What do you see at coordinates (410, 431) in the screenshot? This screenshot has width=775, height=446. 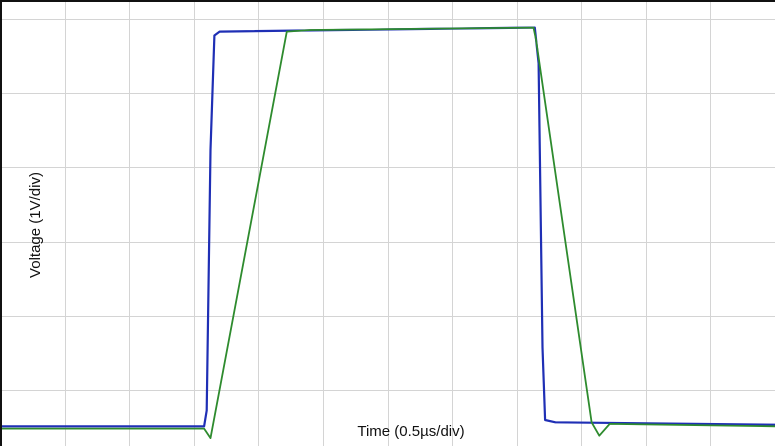 I see `x-axis-label: Time (0.5µs/div)` at bounding box center [410, 431].